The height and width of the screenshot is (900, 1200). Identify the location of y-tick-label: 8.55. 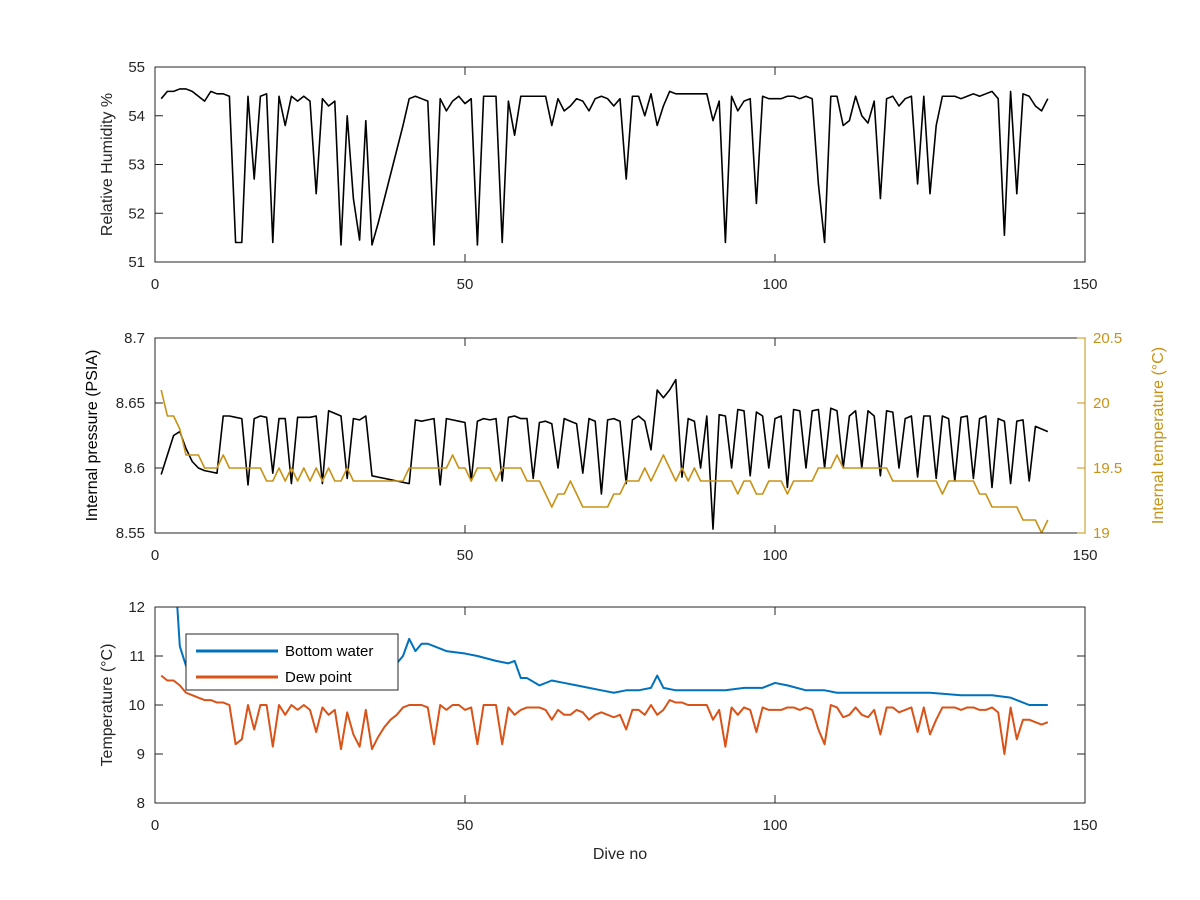
(130, 533).